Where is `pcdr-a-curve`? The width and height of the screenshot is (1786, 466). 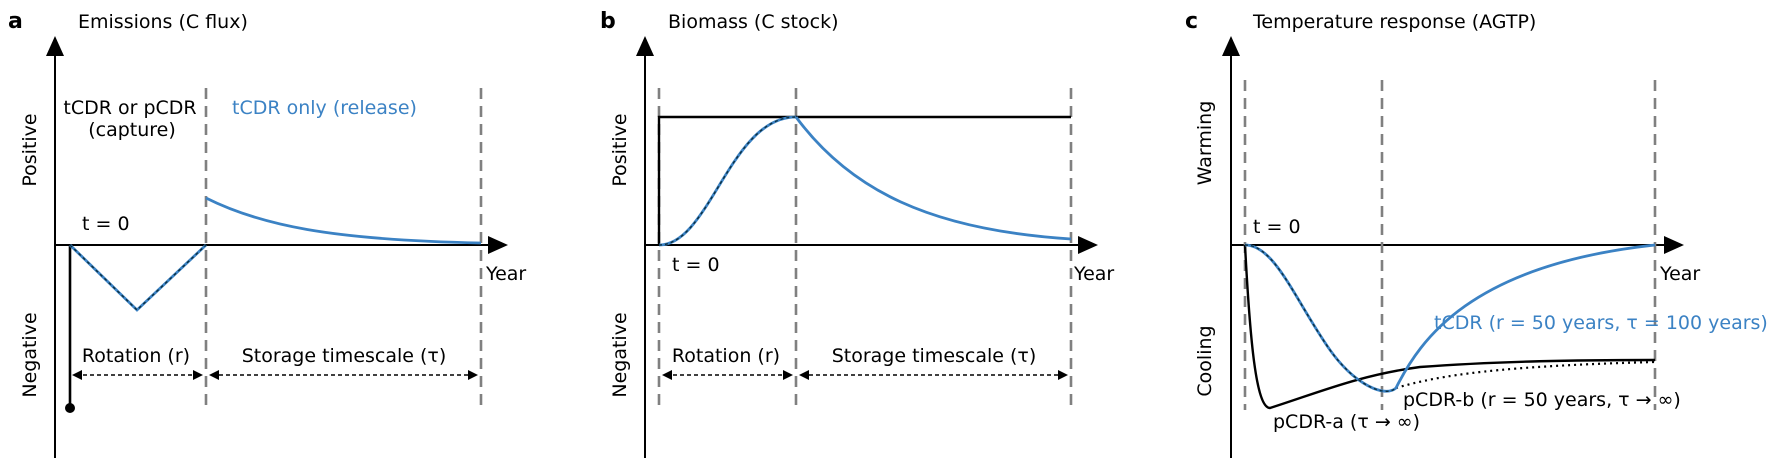 pcdr-a-curve is located at coordinates (1449, 327).